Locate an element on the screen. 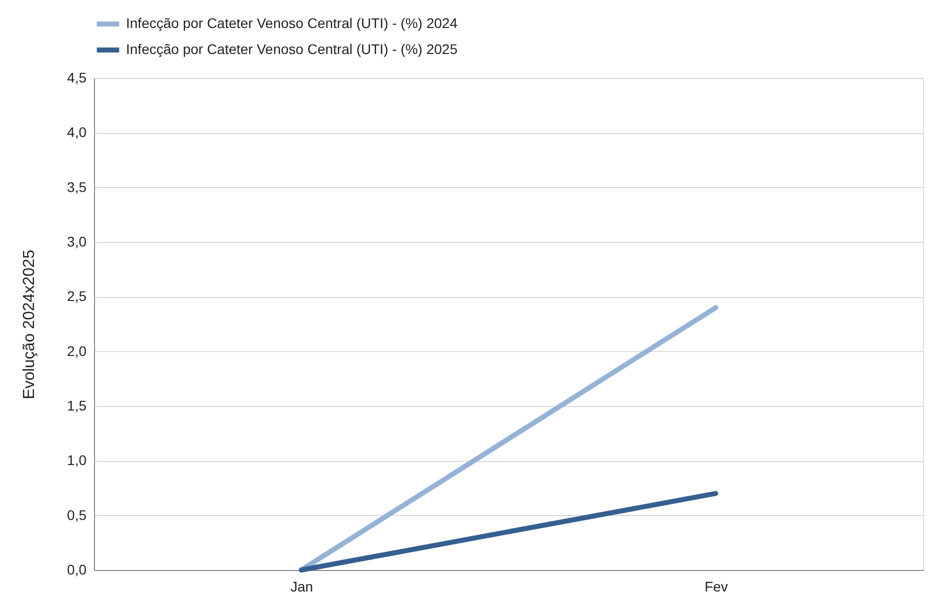 The image size is (938, 609). y-tick-label: 4,0 is located at coordinates (77, 132).